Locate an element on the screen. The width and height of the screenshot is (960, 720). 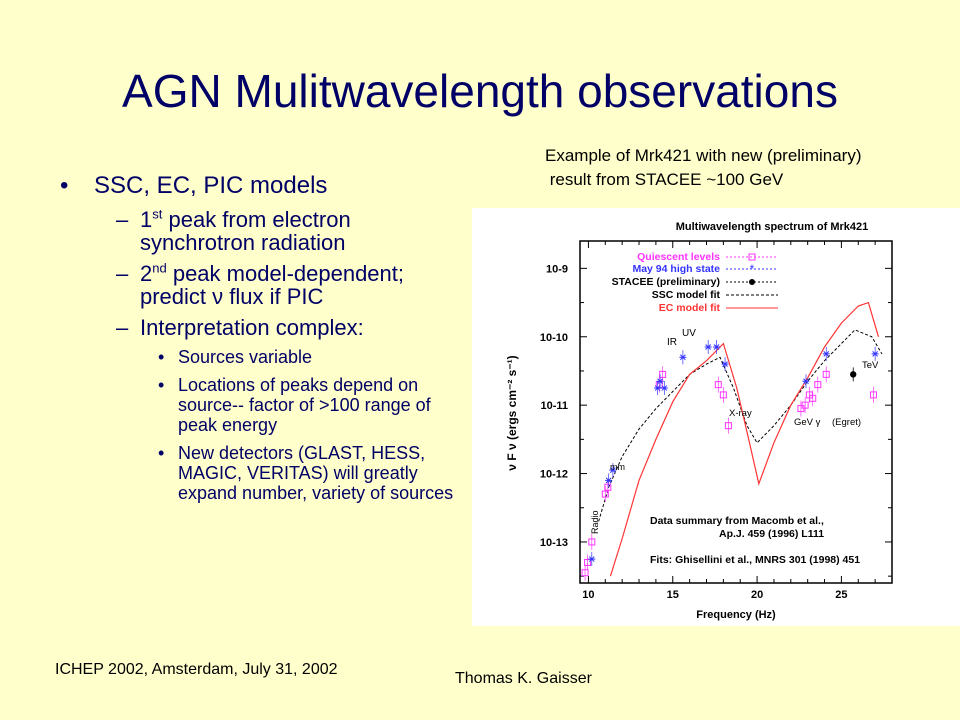
annotation-uv: UV is located at coordinates (689, 333).